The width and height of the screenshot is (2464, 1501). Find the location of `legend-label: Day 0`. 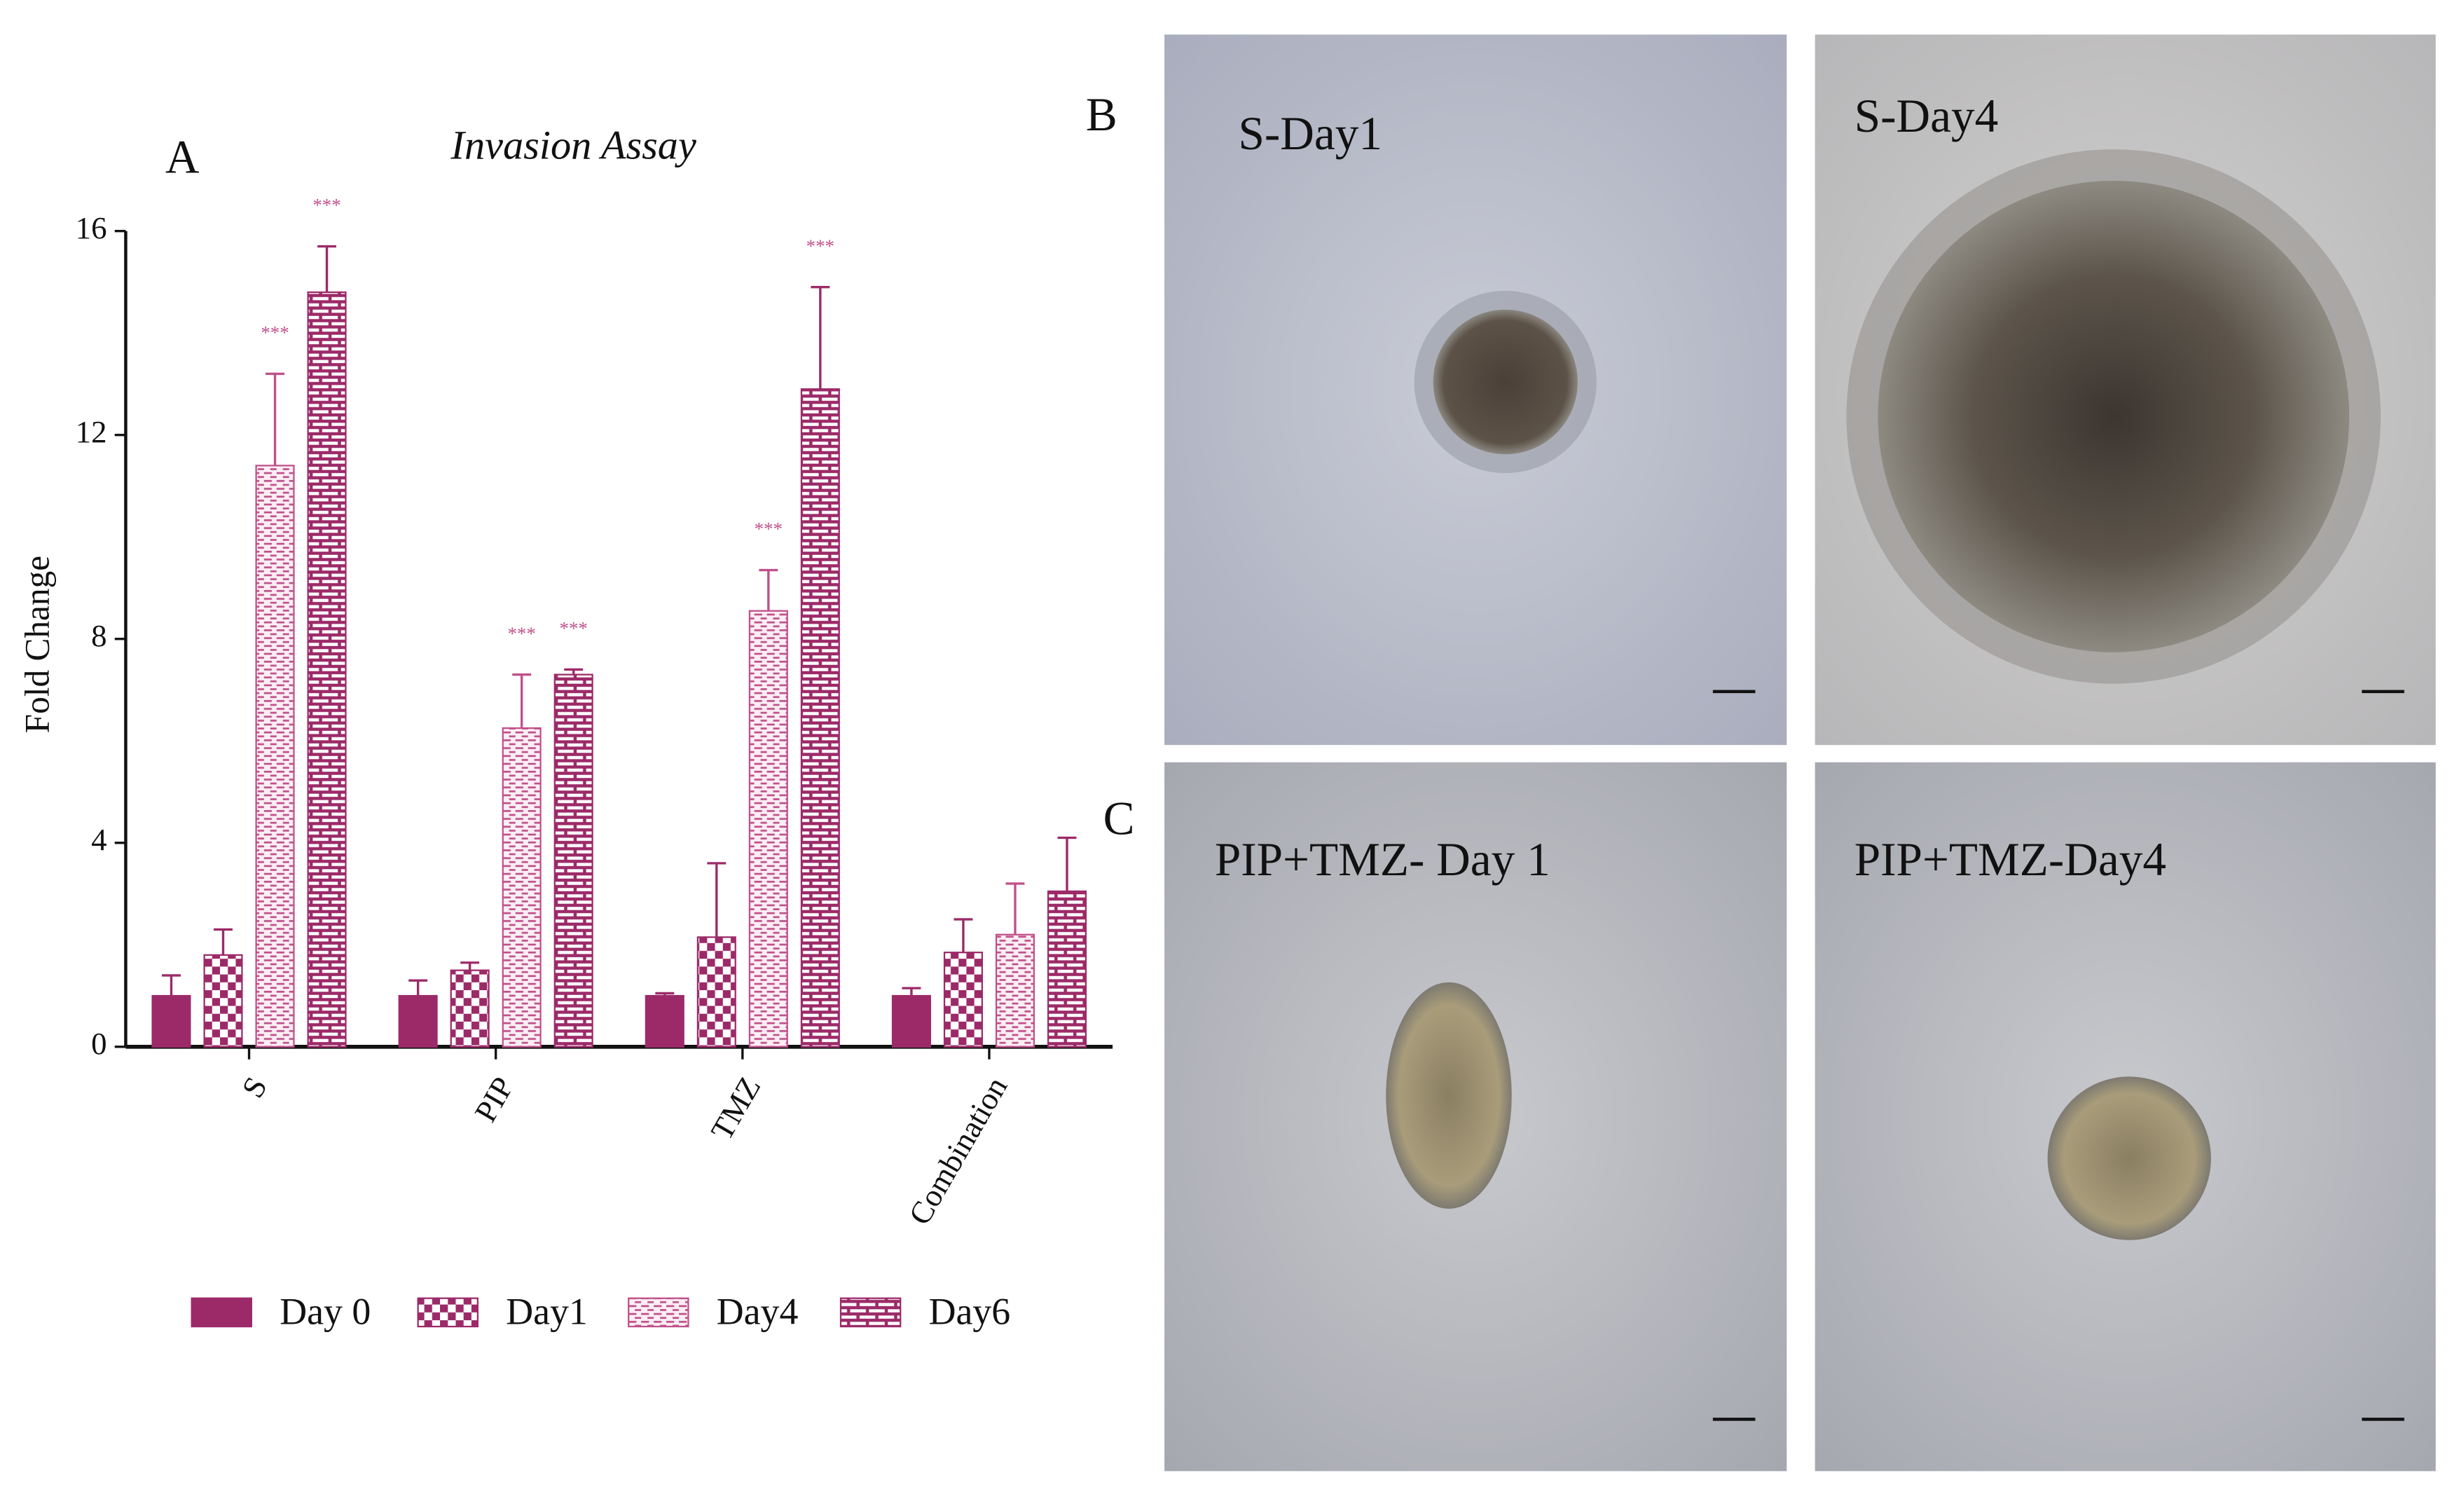

legend-label: Day 0 is located at coordinates (325, 1312).